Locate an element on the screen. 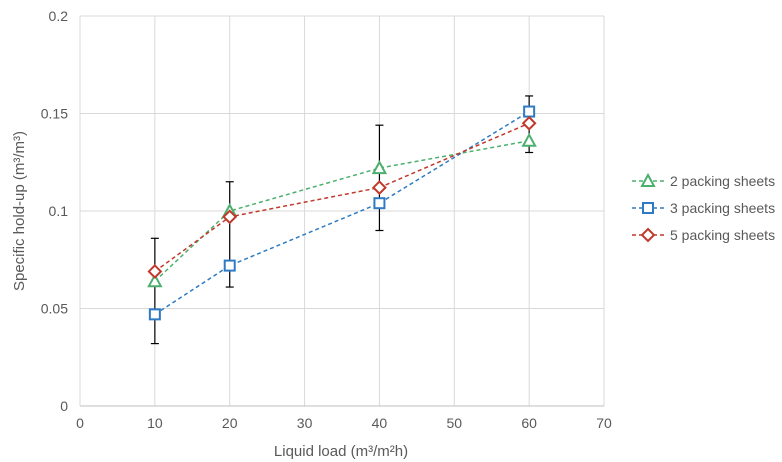  y-tick-label: 0.2 is located at coordinates (59, 16).